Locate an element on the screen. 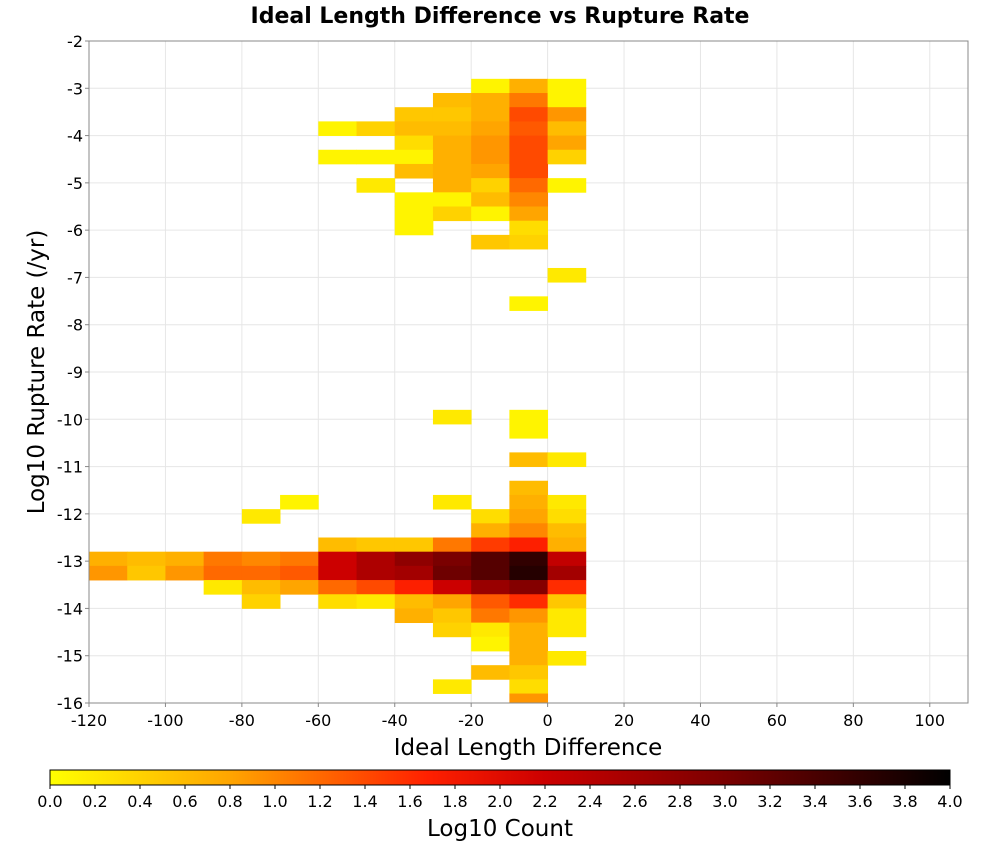 The width and height of the screenshot is (1000, 850). y-tick-label: -11 is located at coordinates (70, 467).